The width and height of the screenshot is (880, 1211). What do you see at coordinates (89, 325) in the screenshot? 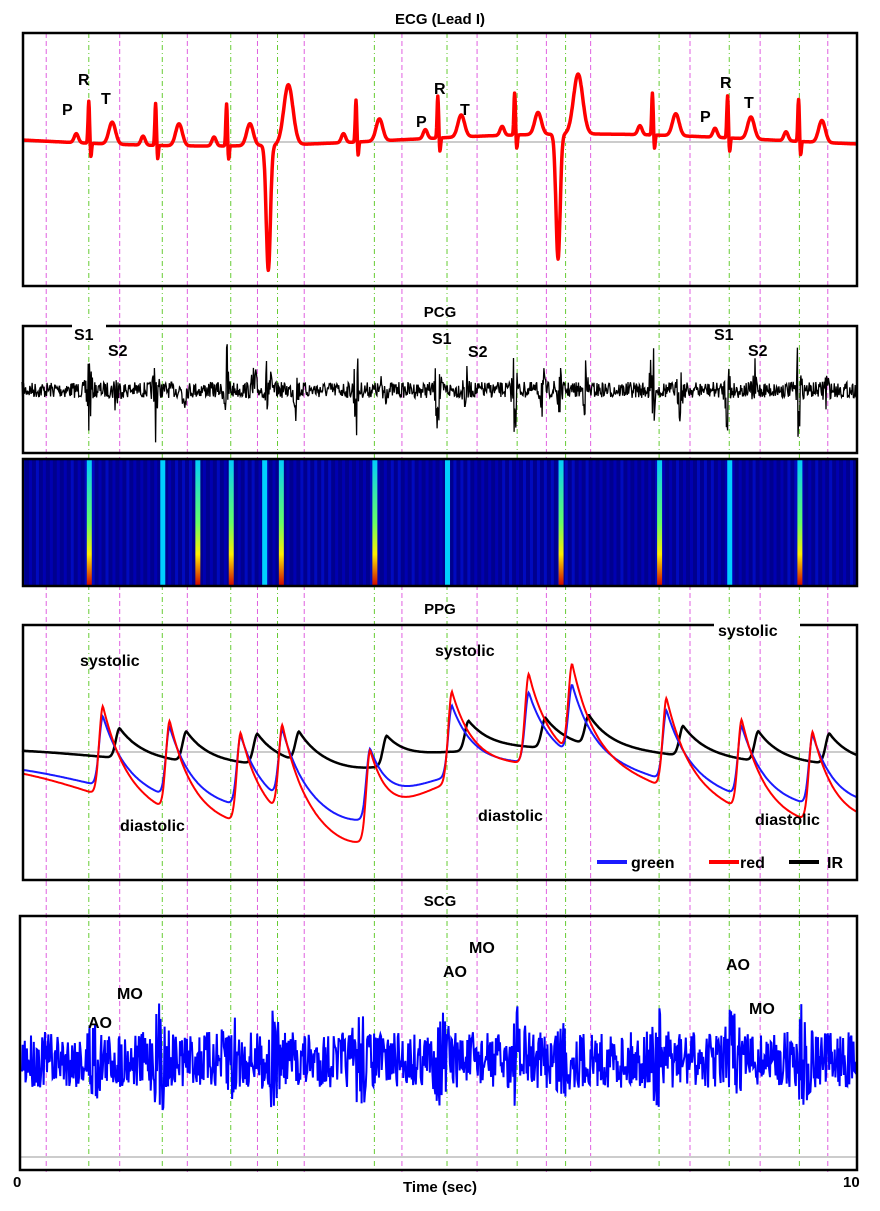
I see `pcg-label-bg` at bounding box center [89, 325].